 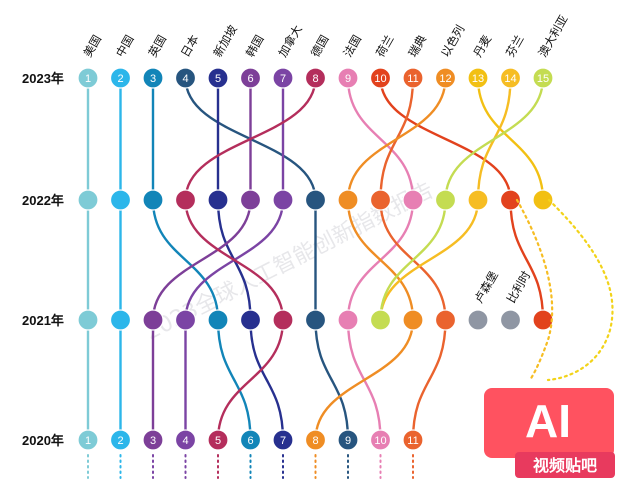 I want to click on badge-ai-text: AI, so click(x=548, y=421).